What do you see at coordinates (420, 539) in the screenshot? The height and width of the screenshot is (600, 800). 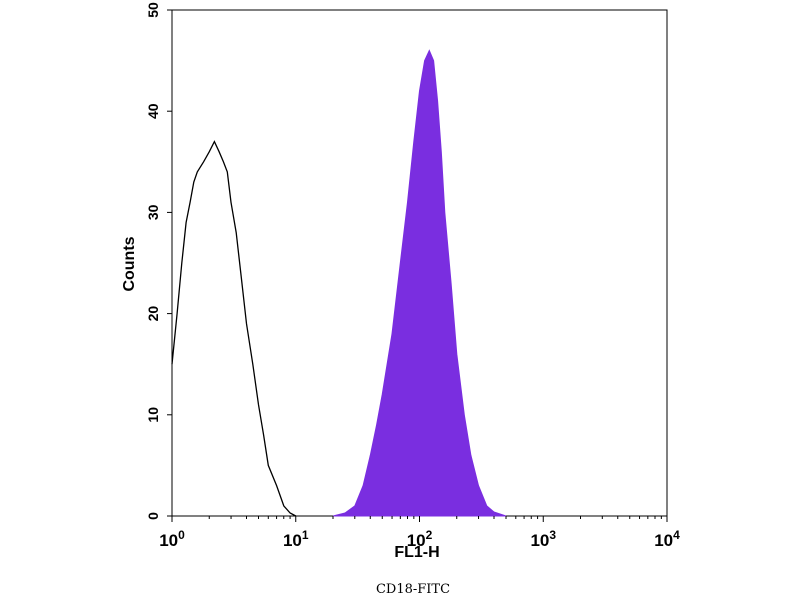 I see `x-tick-label: 10²` at bounding box center [420, 539].